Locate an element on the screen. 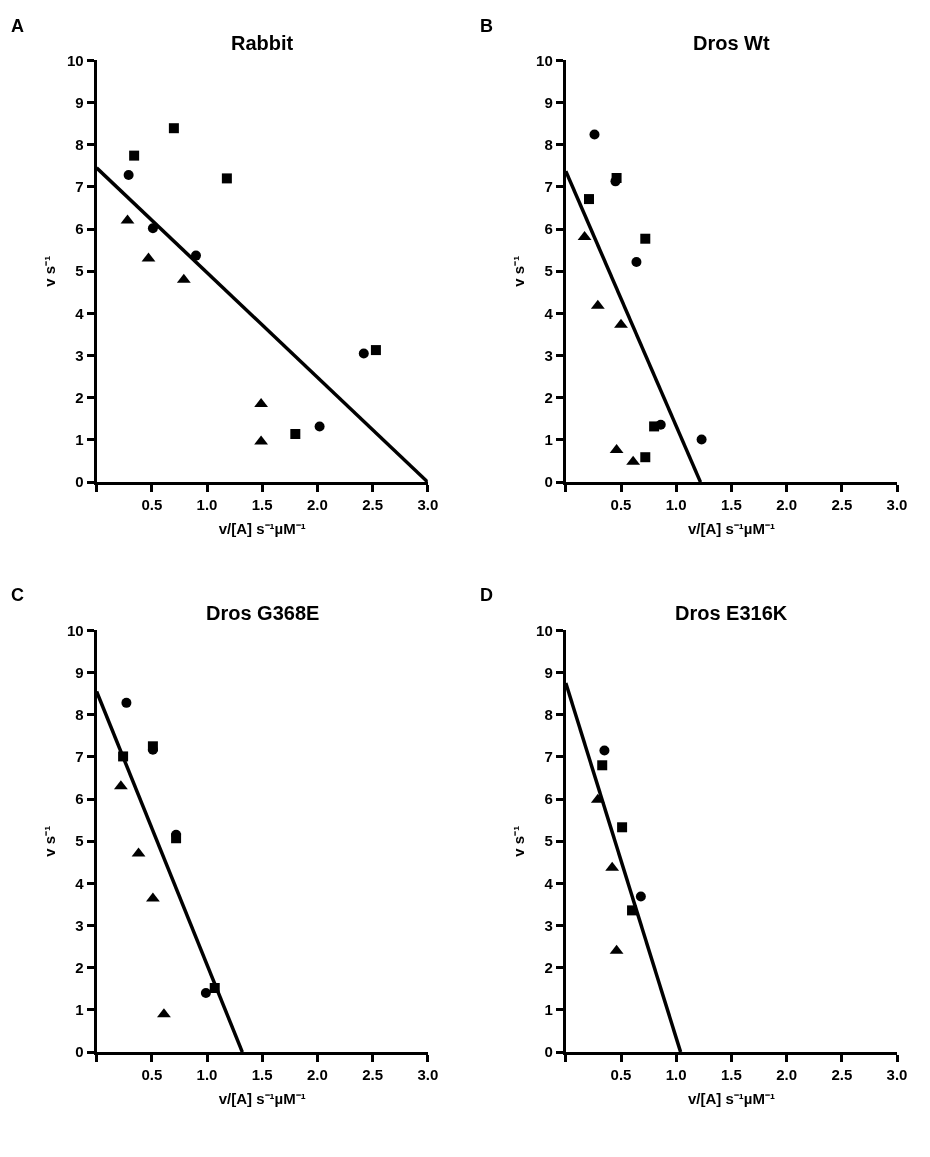 This screenshot has height=1157, width=930. chart-title: Dros G368E is located at coordinates (263, 613).